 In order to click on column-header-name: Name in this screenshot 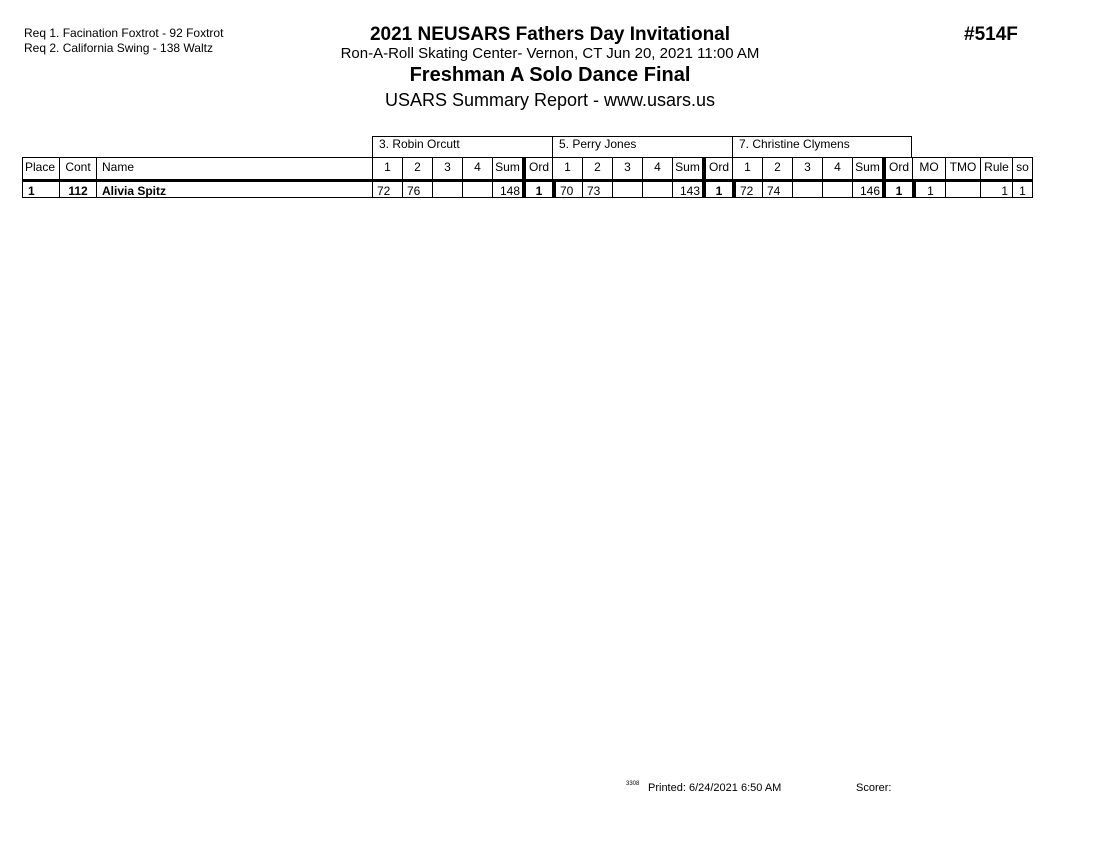, I will do `click(234, 168)`.